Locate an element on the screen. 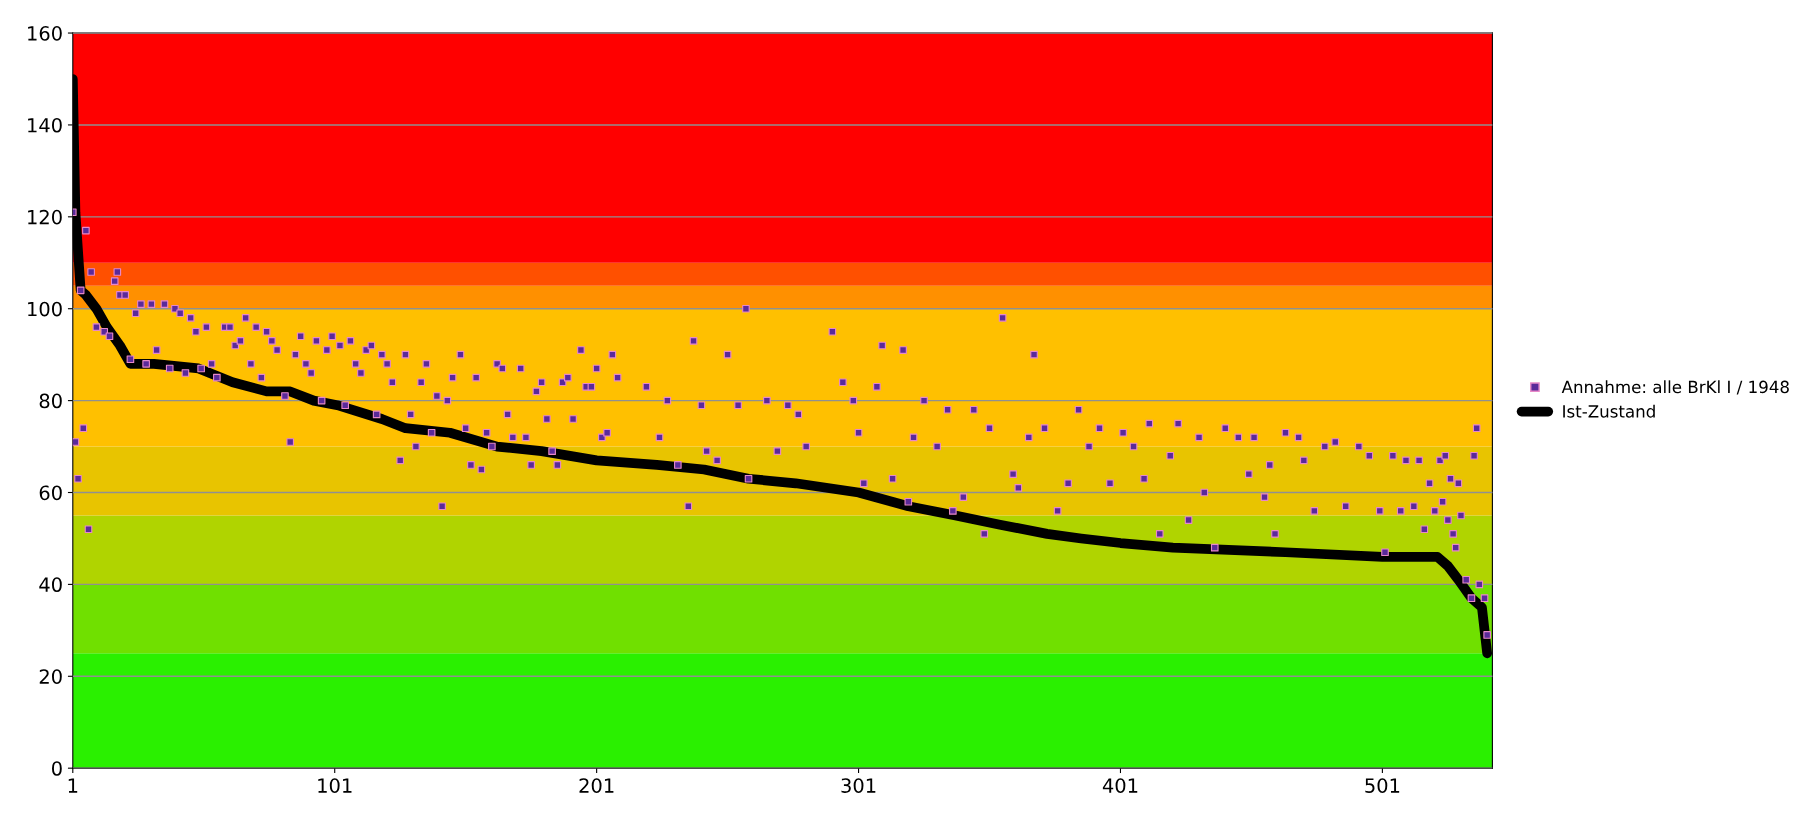 The height and width of the screenshot is (826, 1820). y-tick-label: 0 is located at coordinates (56, 768).